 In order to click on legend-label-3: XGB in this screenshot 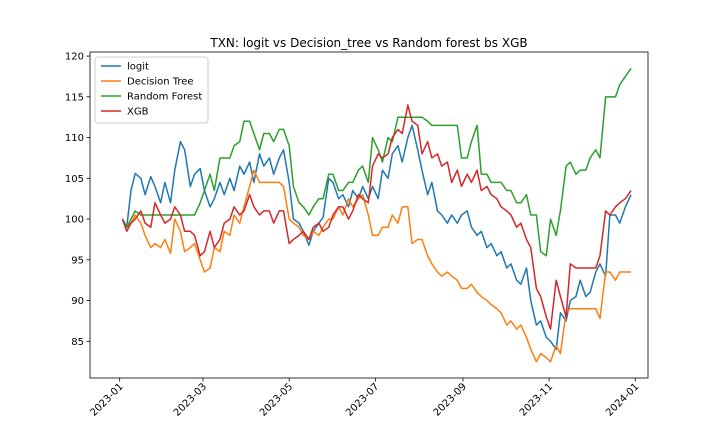, I will do `click(138, 112)`.